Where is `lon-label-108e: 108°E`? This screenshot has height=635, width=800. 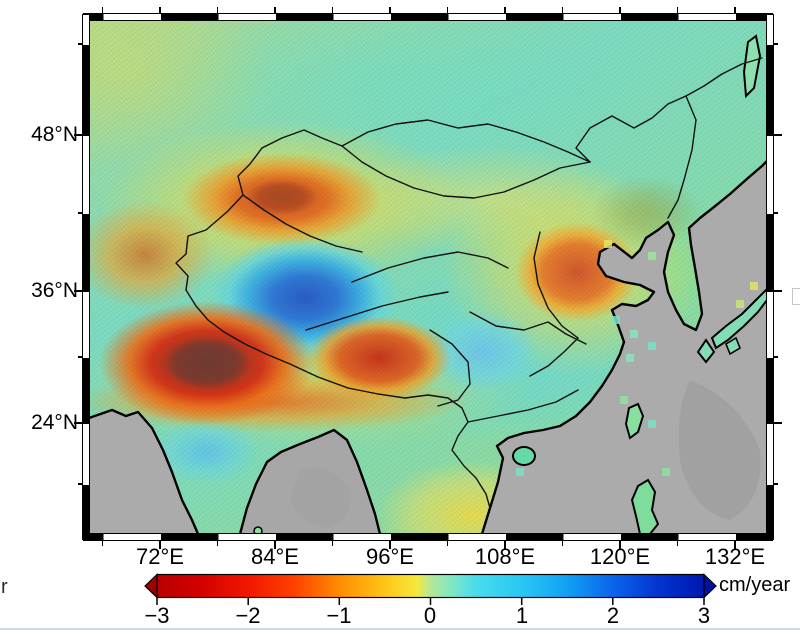
lon-label-108e: 108°E is located at coordinates (505, 556).